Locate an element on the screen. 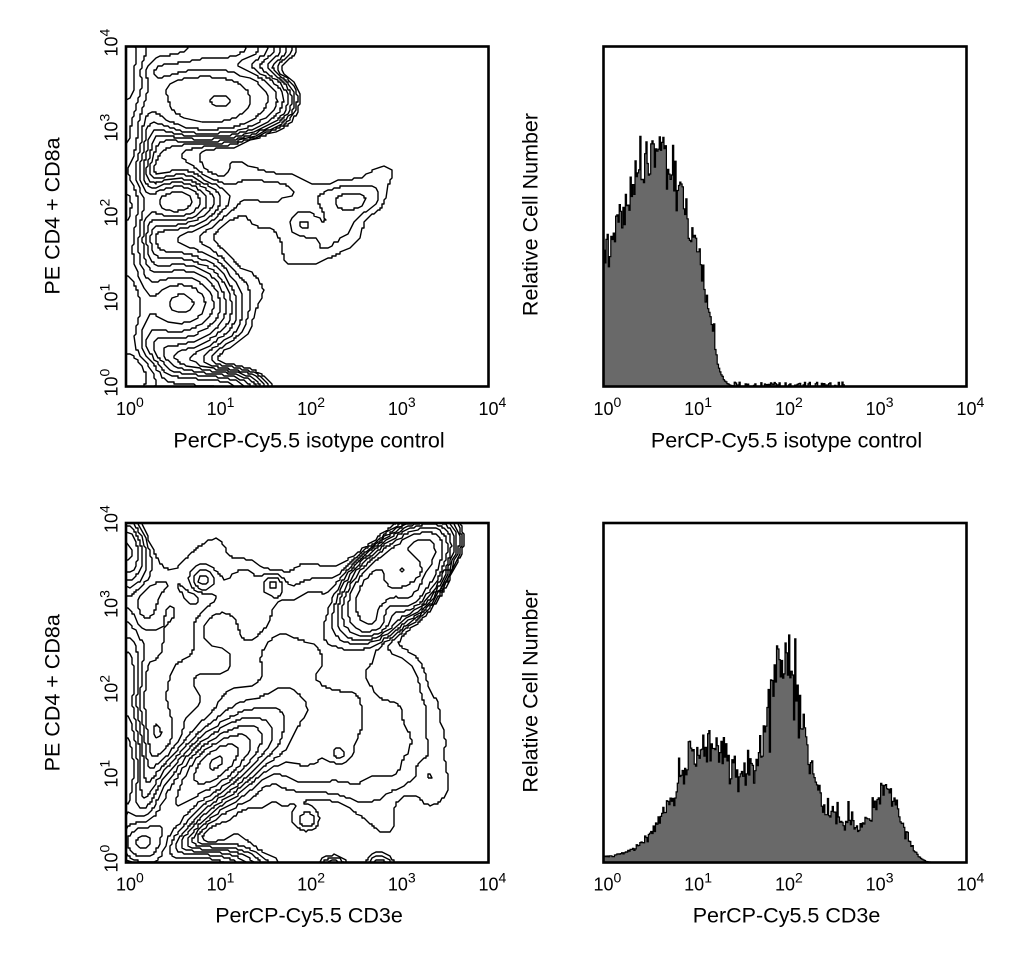 This screenshot has height=958, width=1024. svg-text: 10¹ is located at coordinates (698, 882).